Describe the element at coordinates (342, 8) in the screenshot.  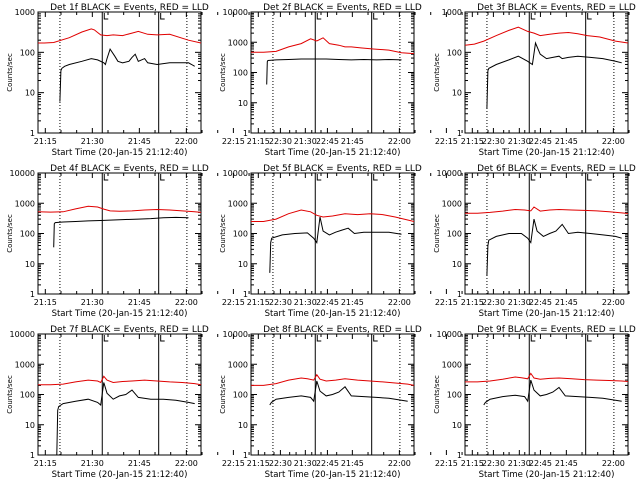
I see `chart-title: Det 2f BLACK = Events, RED = LLD` at that location.